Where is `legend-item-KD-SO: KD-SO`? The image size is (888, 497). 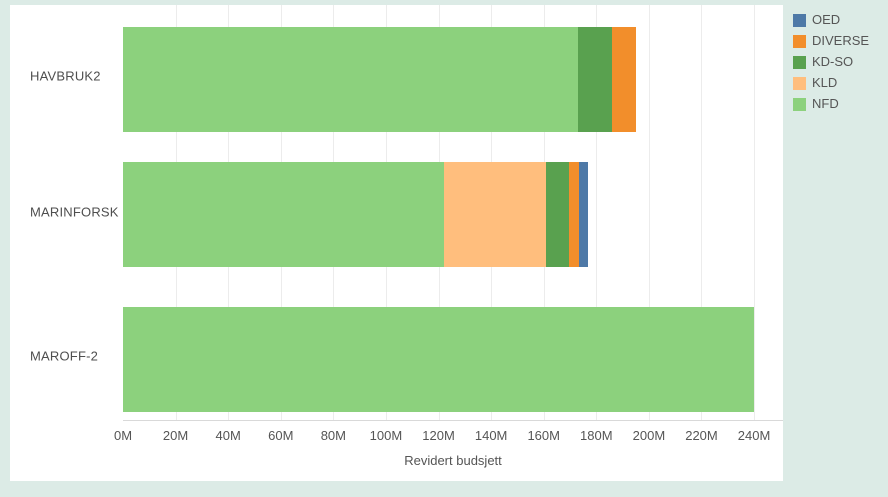
legend-item-KD-SO: KD-SO is located at coordinates (823, 62).